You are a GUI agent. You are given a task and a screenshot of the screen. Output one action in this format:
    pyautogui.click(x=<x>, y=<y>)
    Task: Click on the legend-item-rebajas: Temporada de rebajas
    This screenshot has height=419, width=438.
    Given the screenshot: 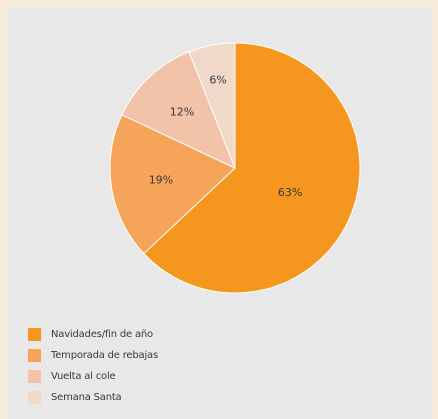 What is the action you would take?
    pyautogui.click(x=93, y=355)
    